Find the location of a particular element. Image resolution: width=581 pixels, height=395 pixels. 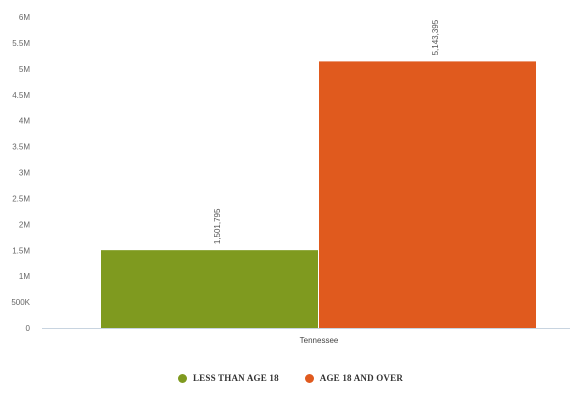

y-axis: 0 500K 1M 1.5M 2M 2.5M 3M 3.5M 4M 4.5M 5M 5.5M 6M is located at coordinates (20, 173).